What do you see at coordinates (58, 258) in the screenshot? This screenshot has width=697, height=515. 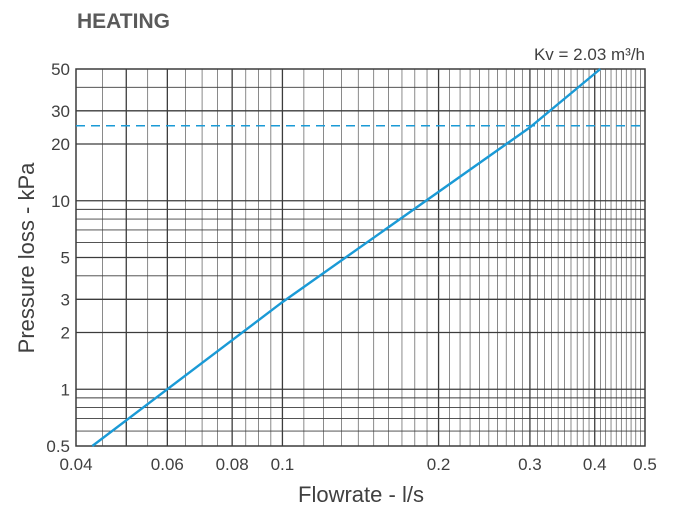 I see `y-tick-labels: 0.5 1 2 3 5 10 20 30 50` at bounding box center [58, 258].